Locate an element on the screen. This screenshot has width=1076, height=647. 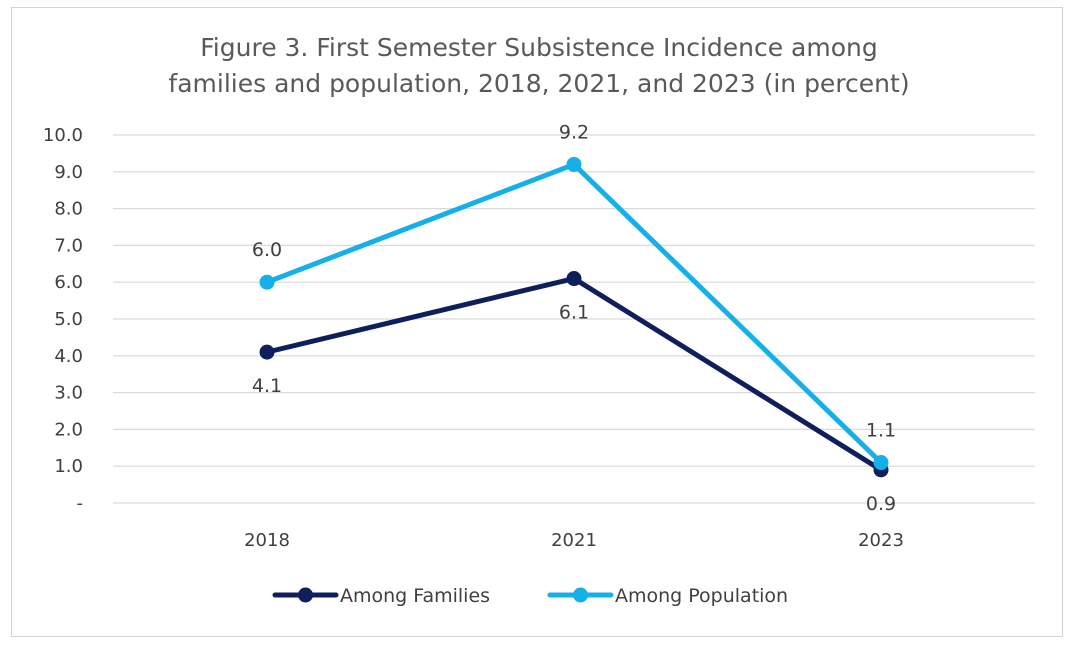
data-label: 0.9 is located at coordinates (881, 504).